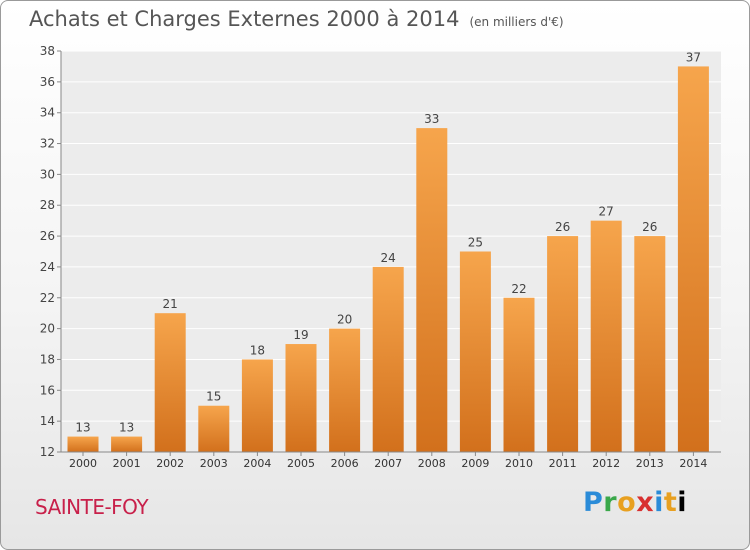 The height and width of the screenshot is (550, 750). I want to click on data-label: 24, so click(388, 258).